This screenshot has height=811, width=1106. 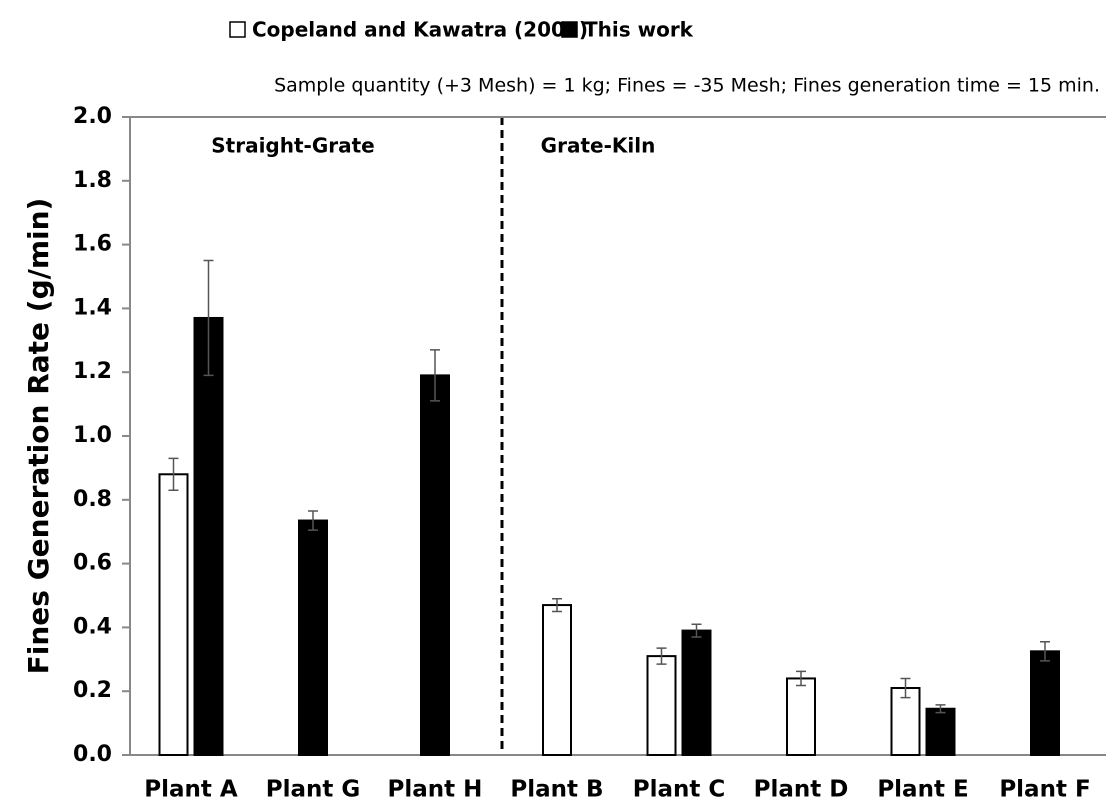 What do you see at coordinates (92, 690) in the screenshot?
I see `y-tick-label: 0.2` at bounding box center [92, 690].